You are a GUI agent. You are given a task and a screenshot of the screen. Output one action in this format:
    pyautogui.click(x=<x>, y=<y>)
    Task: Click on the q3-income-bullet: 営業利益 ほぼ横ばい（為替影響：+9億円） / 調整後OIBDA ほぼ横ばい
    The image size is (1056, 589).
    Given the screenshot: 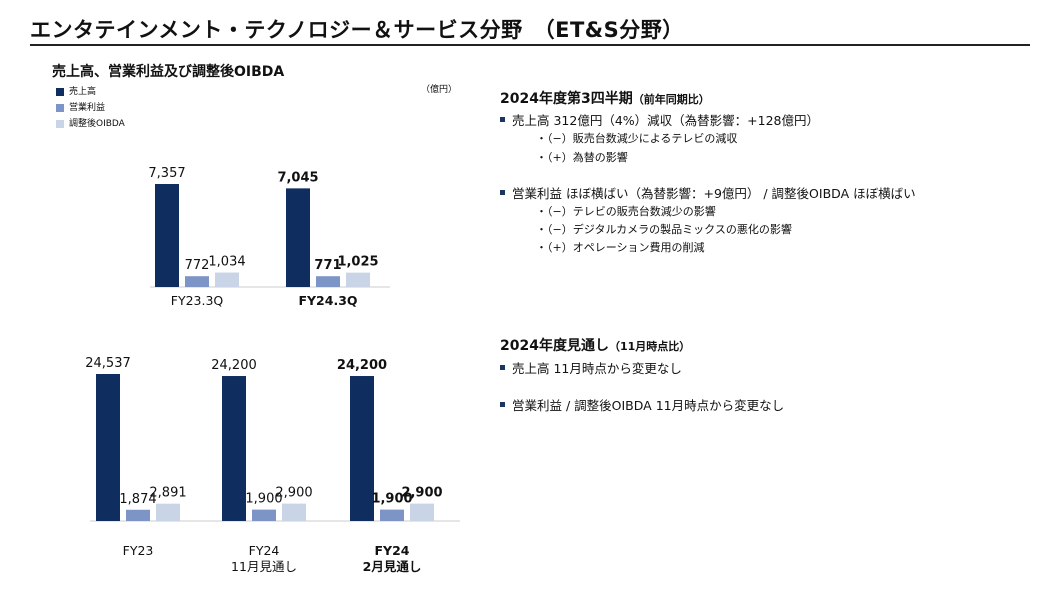 What is the action you would take?
    pyautogui.click(x=708, y=192)
    